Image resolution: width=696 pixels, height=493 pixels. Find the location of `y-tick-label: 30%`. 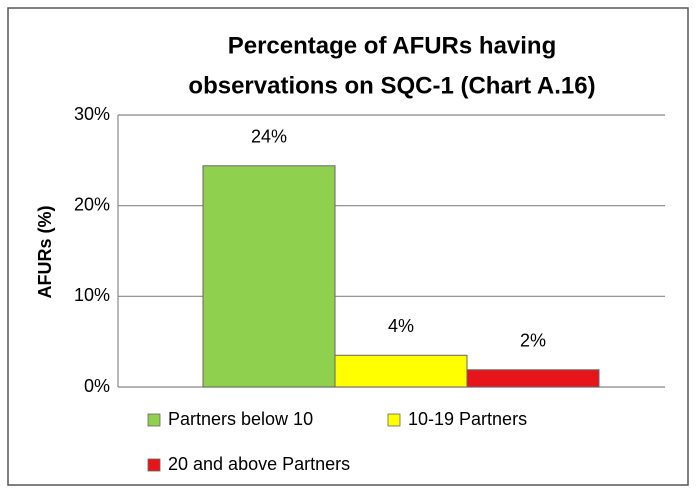

y-tick-label: 30% is located at coordinates (92, 114).